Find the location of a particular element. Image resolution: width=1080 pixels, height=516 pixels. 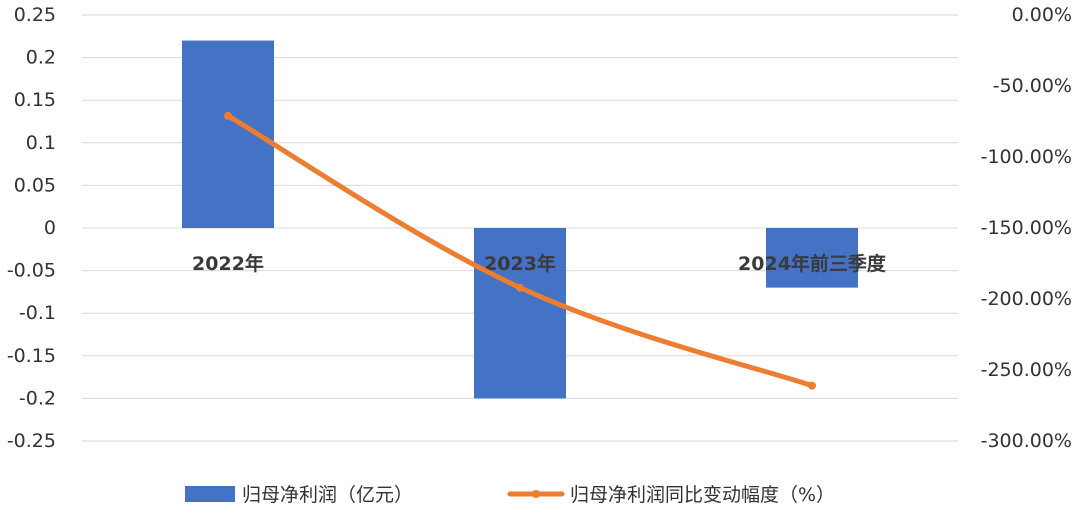

right-axis-tick-label: -50.00% is located at coordinates (1032, 86).